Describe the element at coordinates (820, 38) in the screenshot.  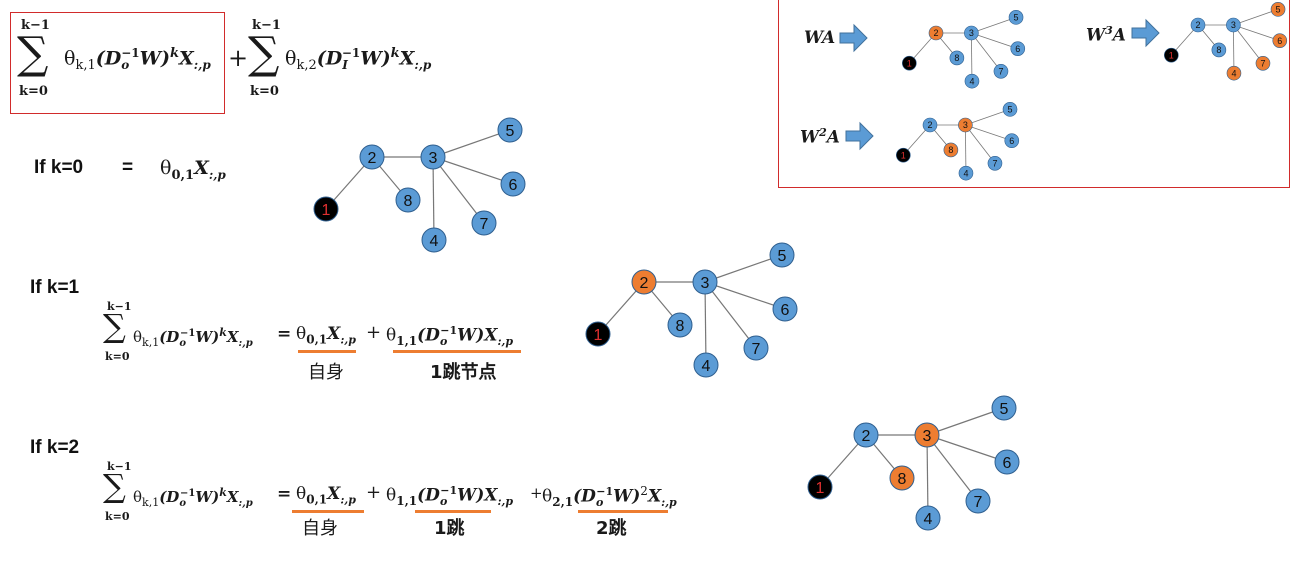
I see `wa-label: WA` at that location.